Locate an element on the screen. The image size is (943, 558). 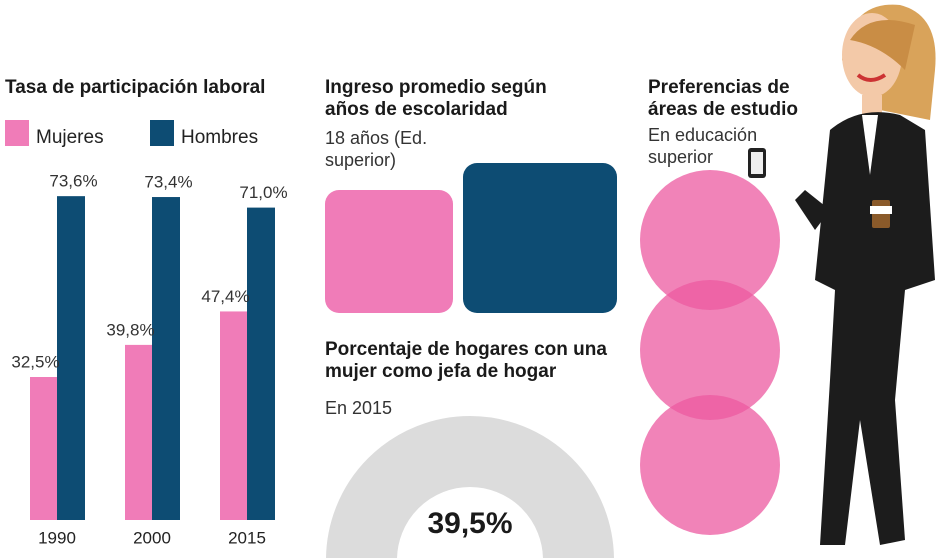
income-subtitle: 18 años (Ed. superior) is located at coordinates (376, 149).